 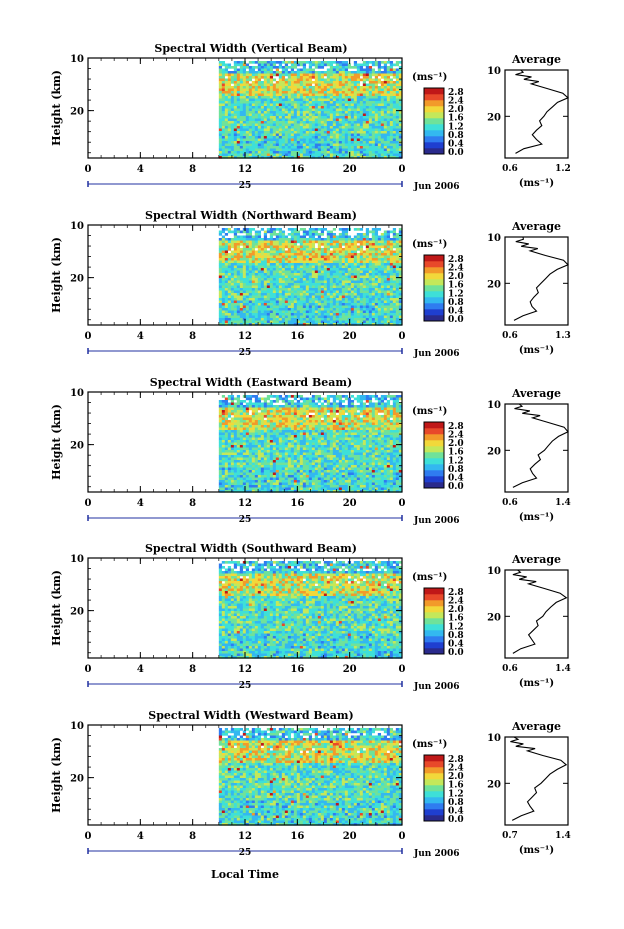 What do you see at coordinates (536, 183) in the screenshot?
I see `profile-unit: (ms⁻¹)` at bounding box center [536, 183].